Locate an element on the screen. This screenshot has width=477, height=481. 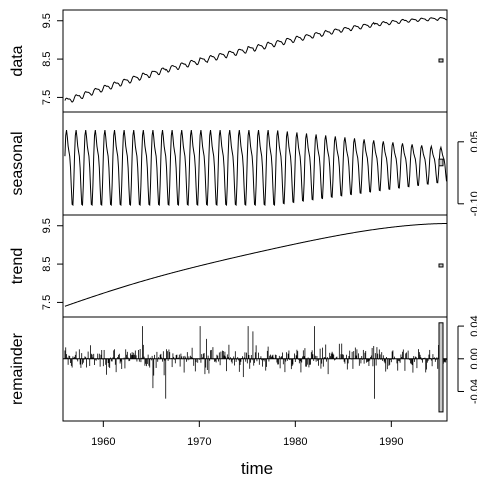
y-tick-label-seasonal: 0.05 is located at coordinates (473, 141).